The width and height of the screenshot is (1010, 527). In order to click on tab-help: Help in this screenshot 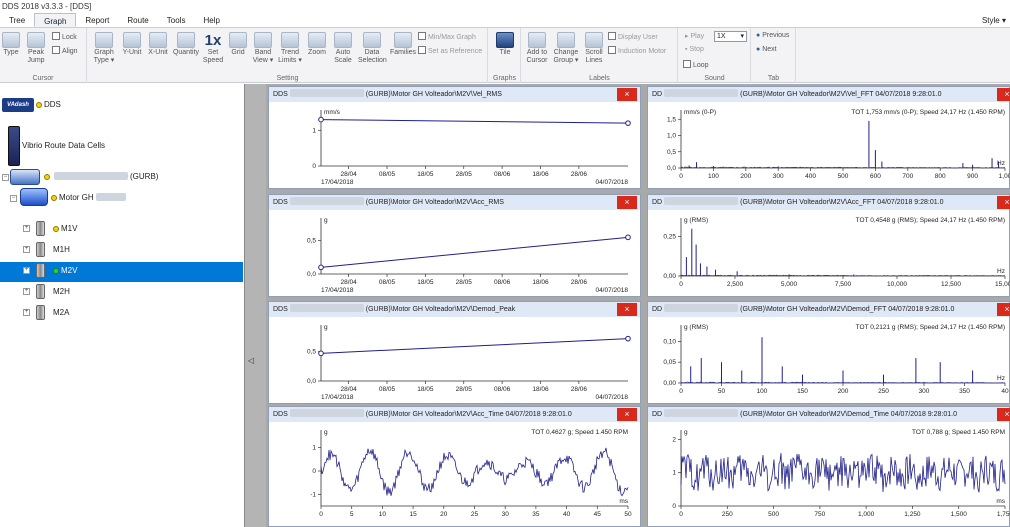, I will do `click(211, 20)`.